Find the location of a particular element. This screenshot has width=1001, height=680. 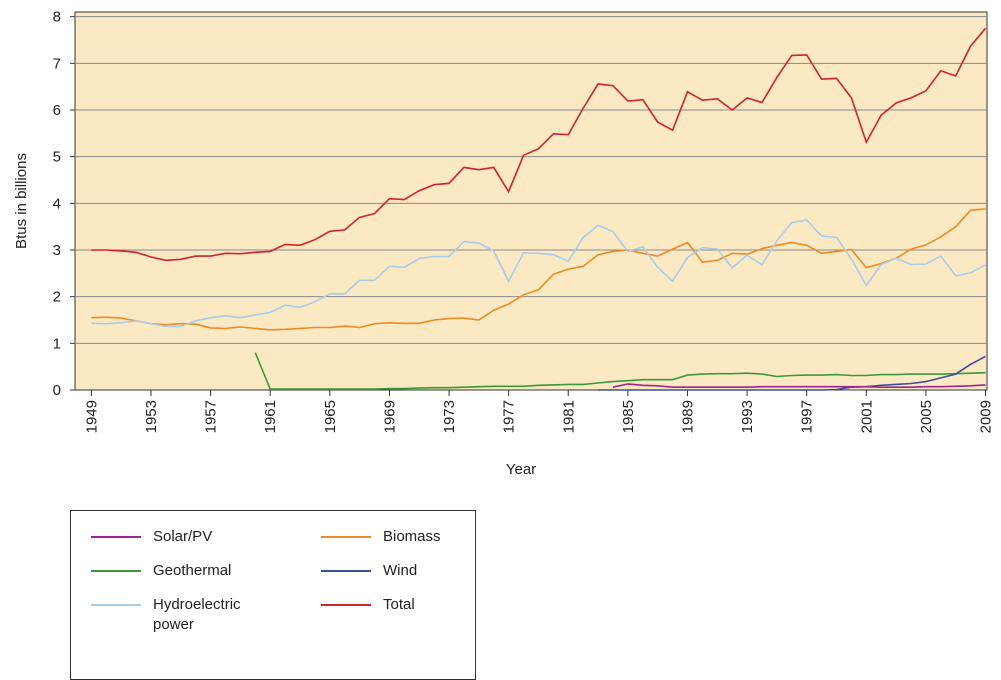

x-tick-label: 1949 is located at coordinates (91, 416).